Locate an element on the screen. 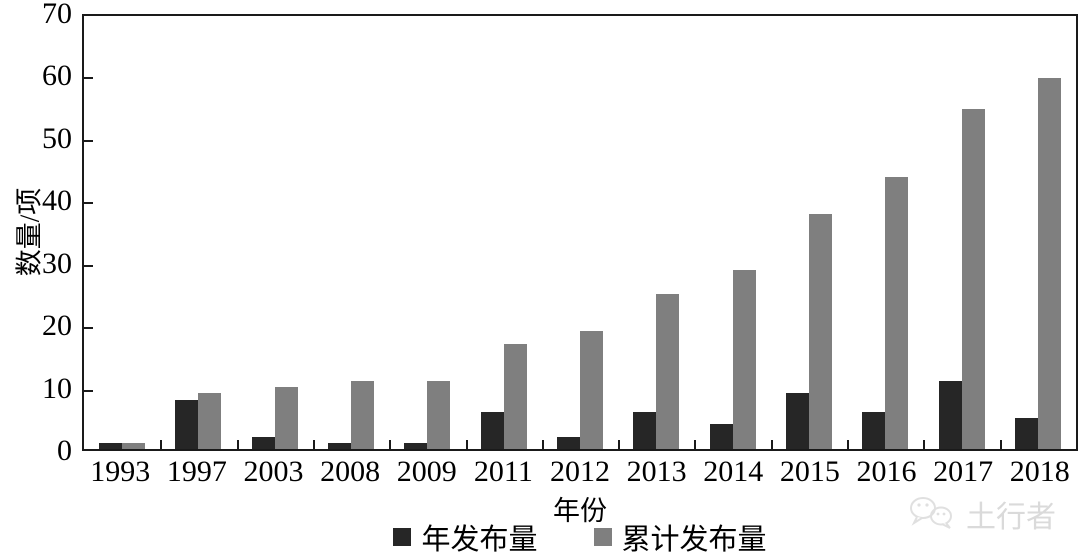  bar-group-2016 is located at coordinates (885, 232).